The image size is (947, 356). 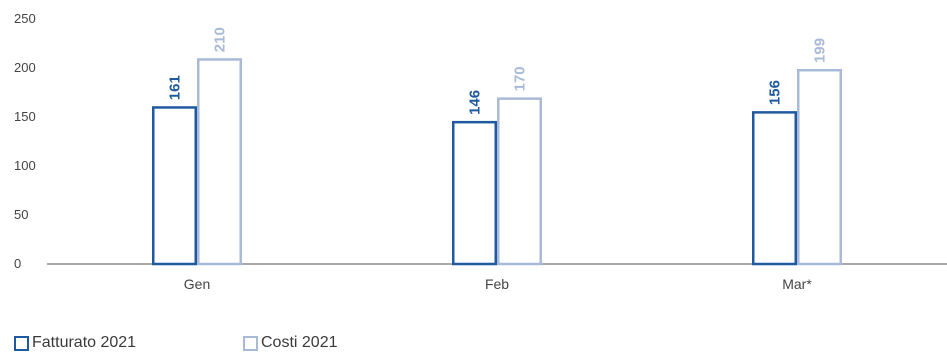 What do you see at coordinates (820, 50) in the screenshot?
I see `data-label: 199` at bounding box center [820, 50].